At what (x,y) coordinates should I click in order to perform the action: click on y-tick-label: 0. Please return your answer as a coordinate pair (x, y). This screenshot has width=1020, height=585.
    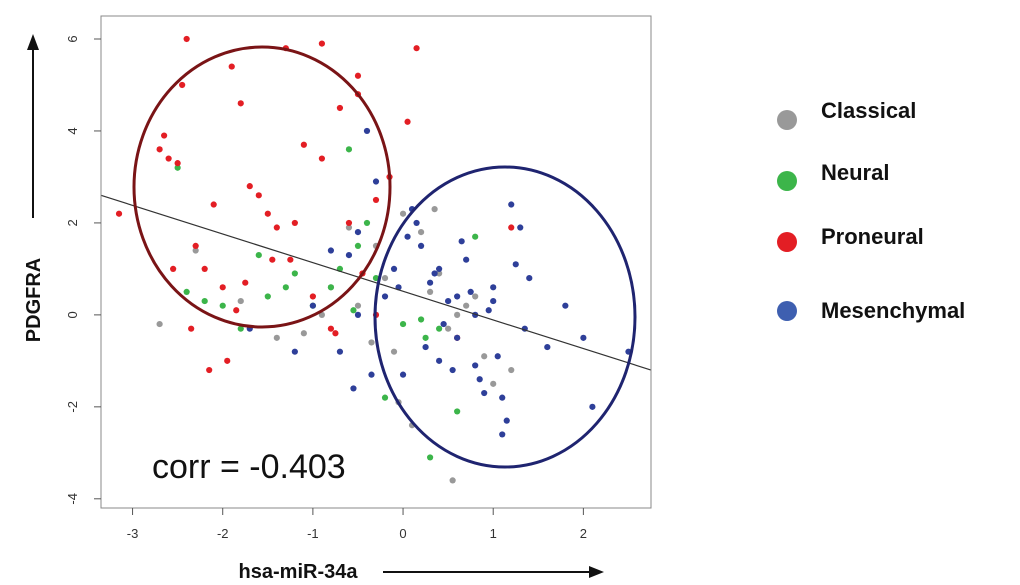
    Looking at the image, I should click on (72, 314).